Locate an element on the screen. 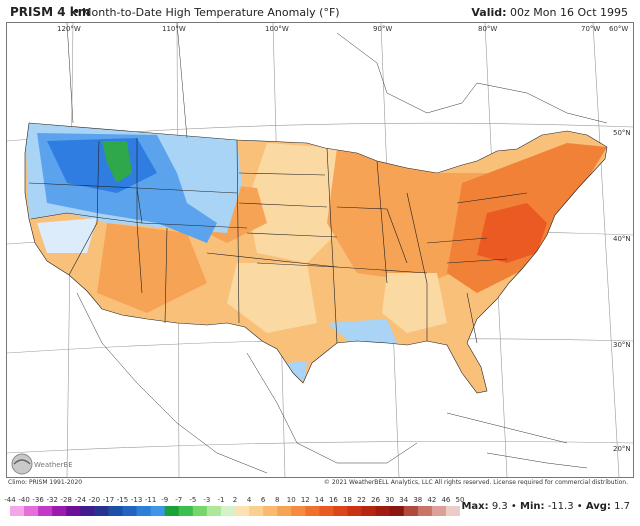  map-title: PRISM 4 km is located at coordinates (50, 12).